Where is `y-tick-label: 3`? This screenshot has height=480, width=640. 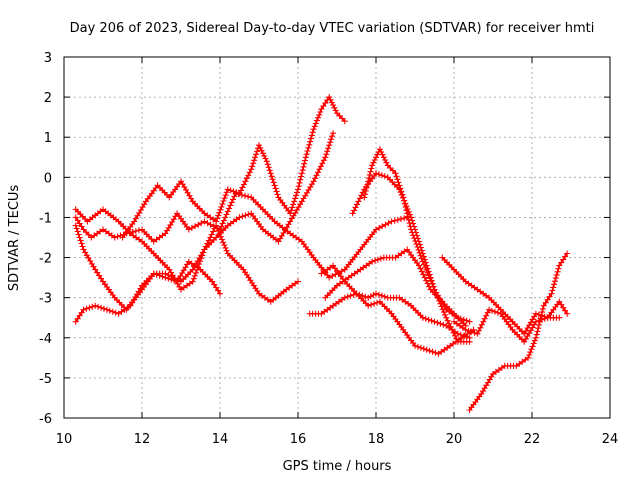
y-tick-label: 3 is located at coordinates (48, 58).